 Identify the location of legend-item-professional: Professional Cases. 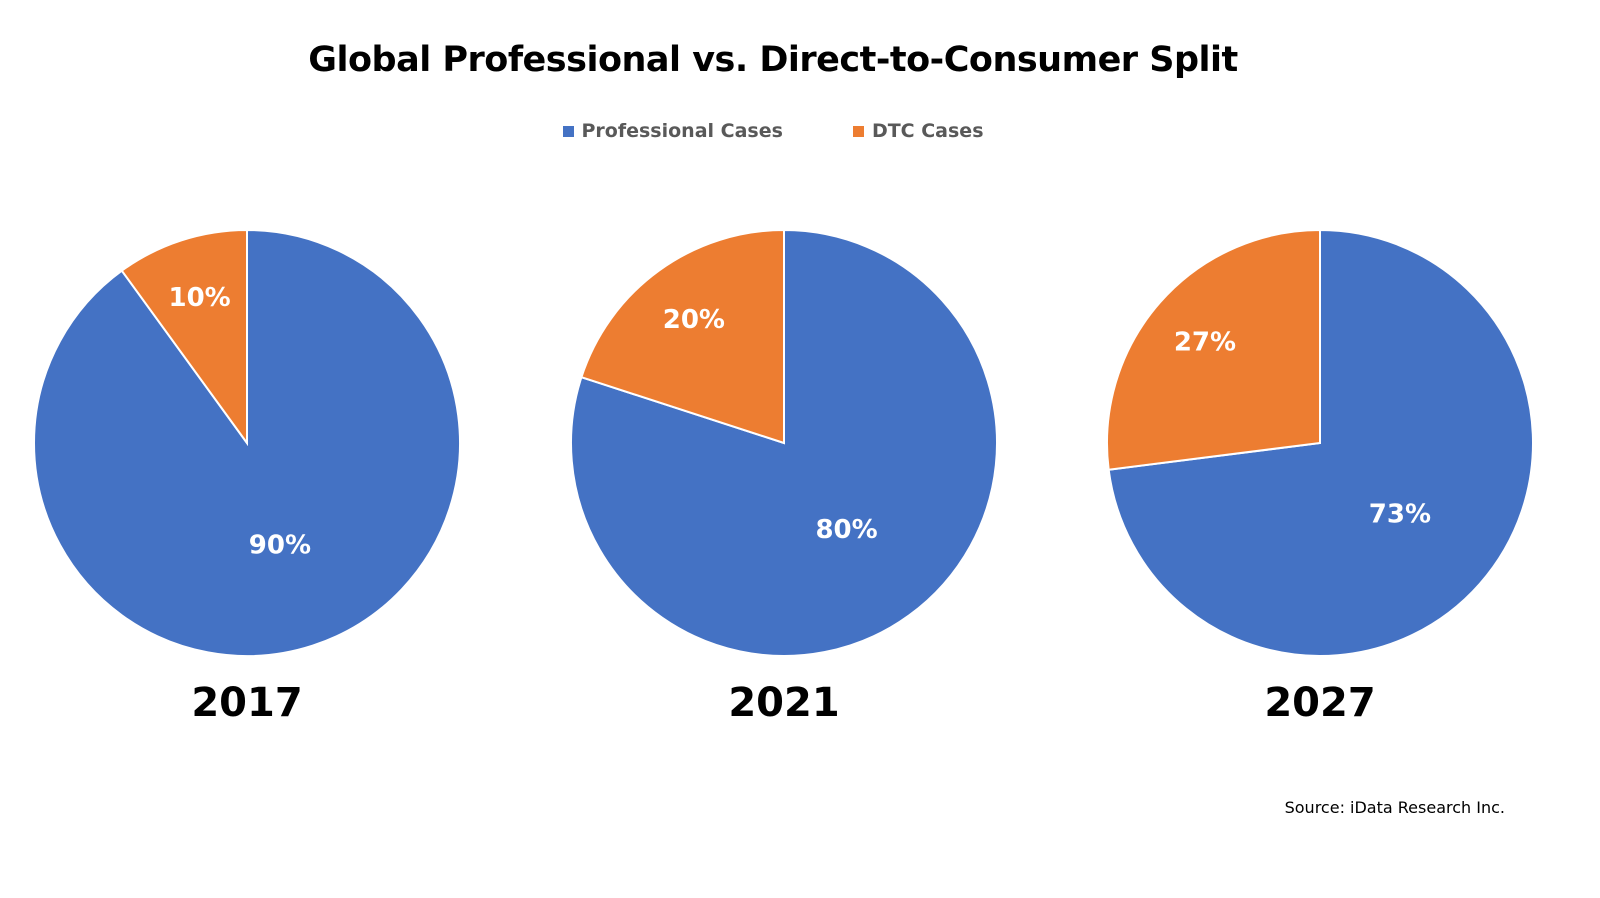
(672, 131).